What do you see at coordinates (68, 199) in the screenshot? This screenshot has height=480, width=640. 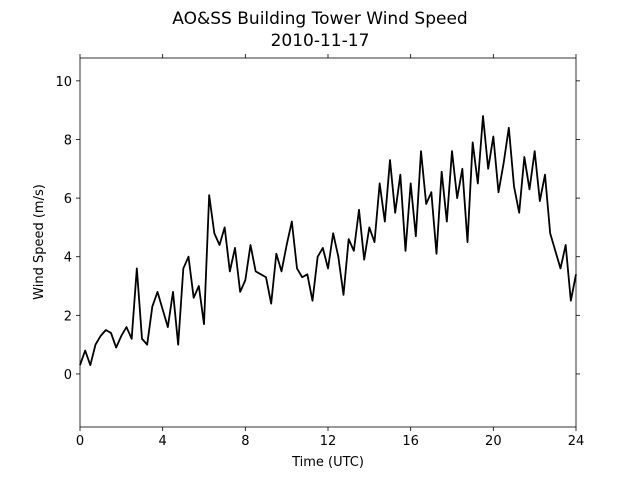 I see `y-tick-label: 6` at bounding box center [68, 199].